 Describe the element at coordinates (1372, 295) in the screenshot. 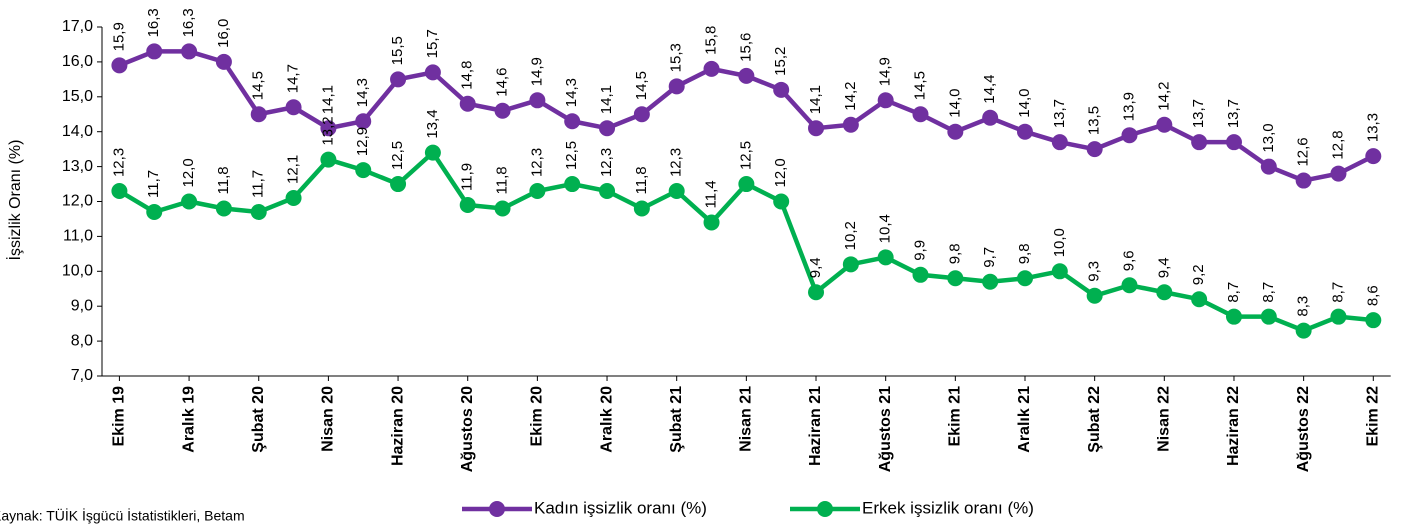

I see `data-label: 8,6` at that location.